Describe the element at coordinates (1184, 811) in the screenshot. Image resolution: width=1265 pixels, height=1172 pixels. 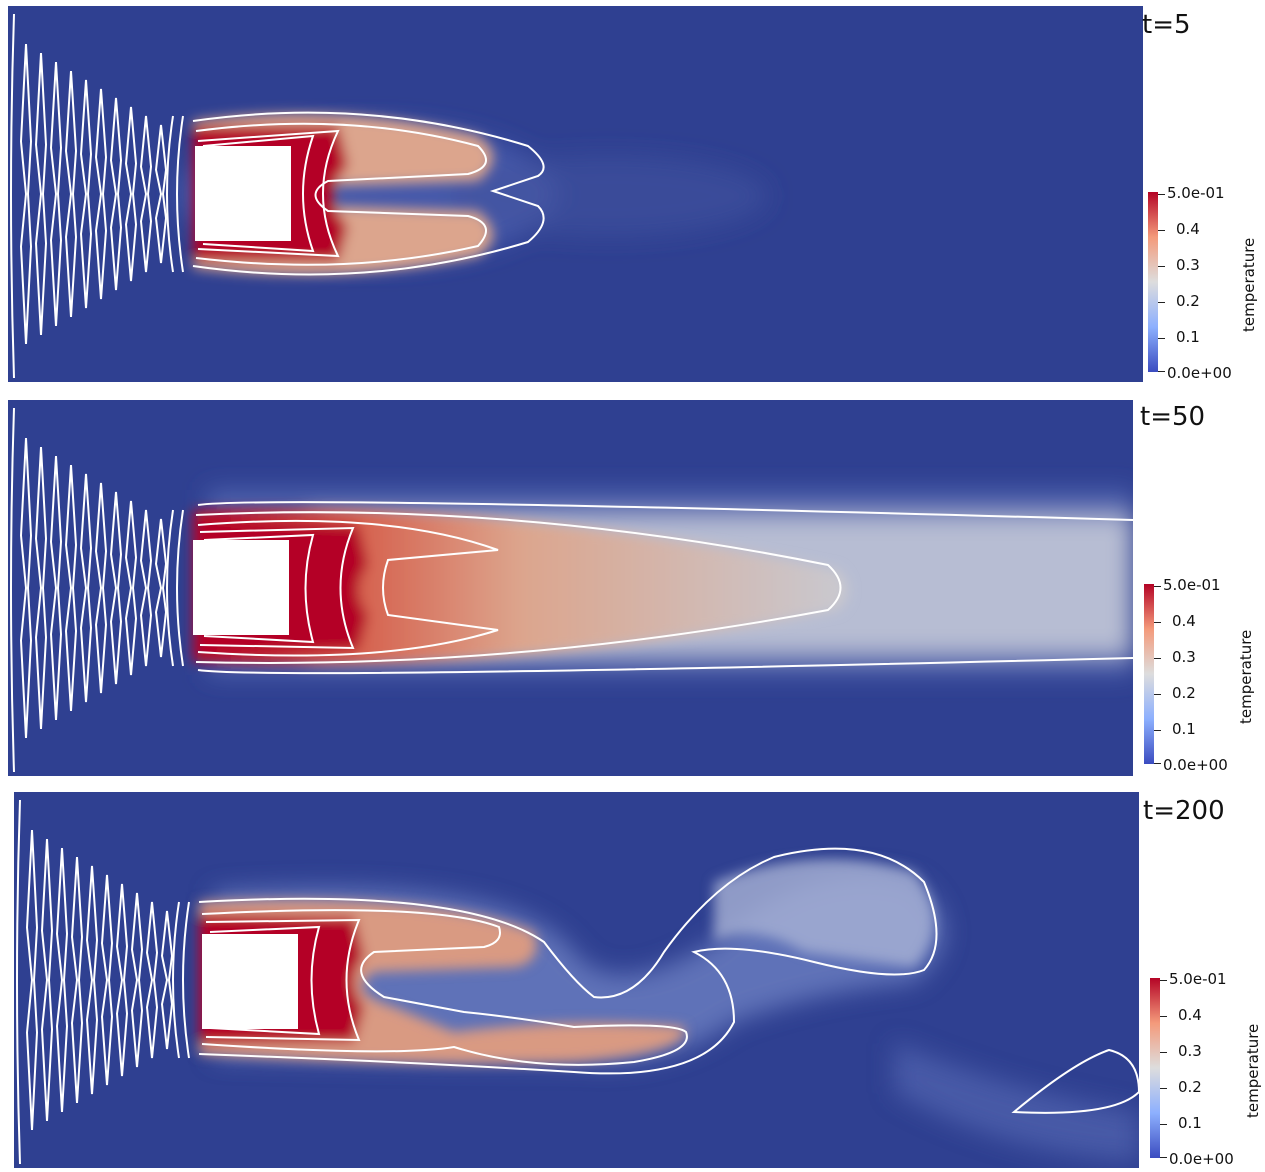
I see `time-label-t200: t=200` at that location.